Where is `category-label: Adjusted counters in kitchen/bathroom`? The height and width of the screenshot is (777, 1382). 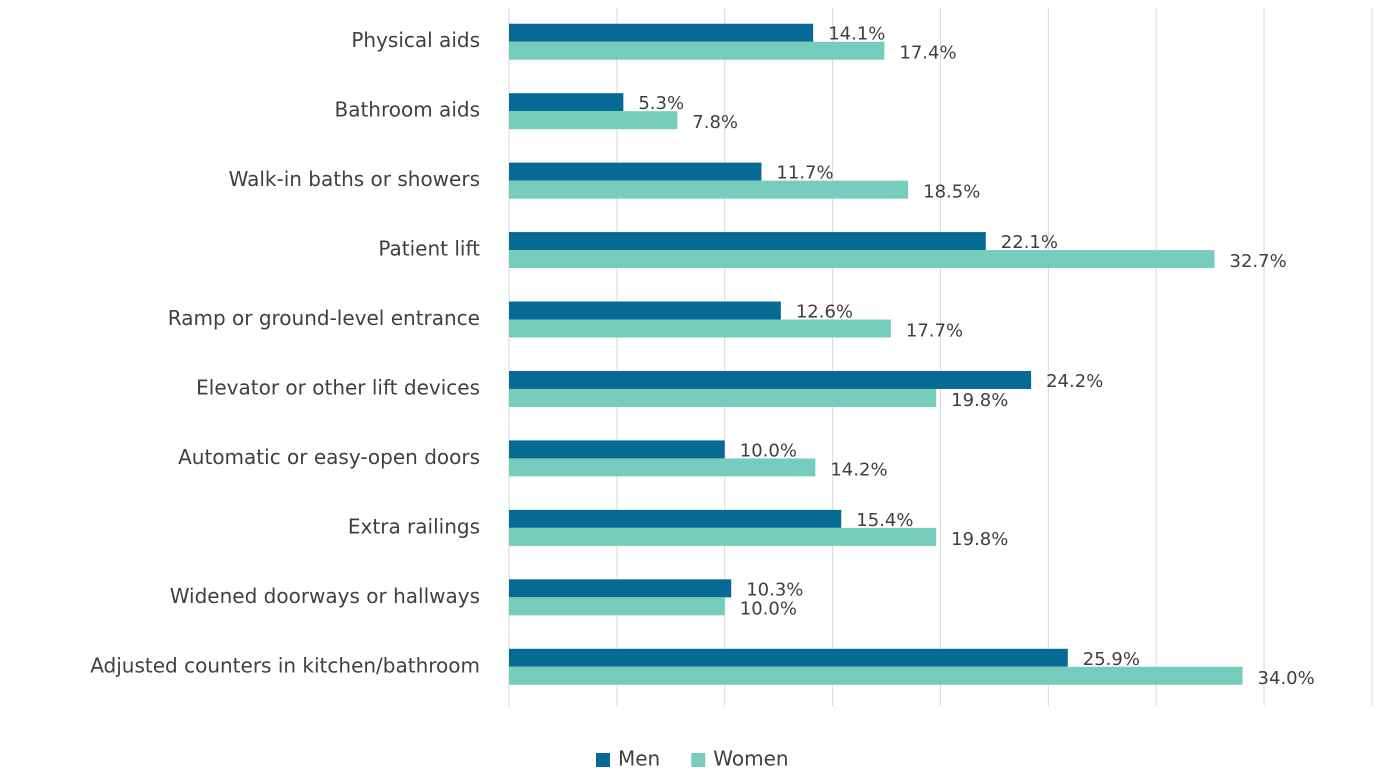 category-label: Adjusted counters in kitchen/bathroom is located at coordinates (285, 665).